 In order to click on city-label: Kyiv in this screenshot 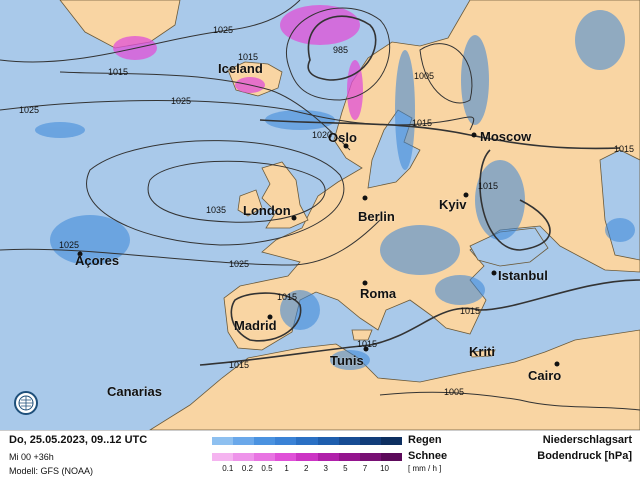, I will do `click(453, 204)`.